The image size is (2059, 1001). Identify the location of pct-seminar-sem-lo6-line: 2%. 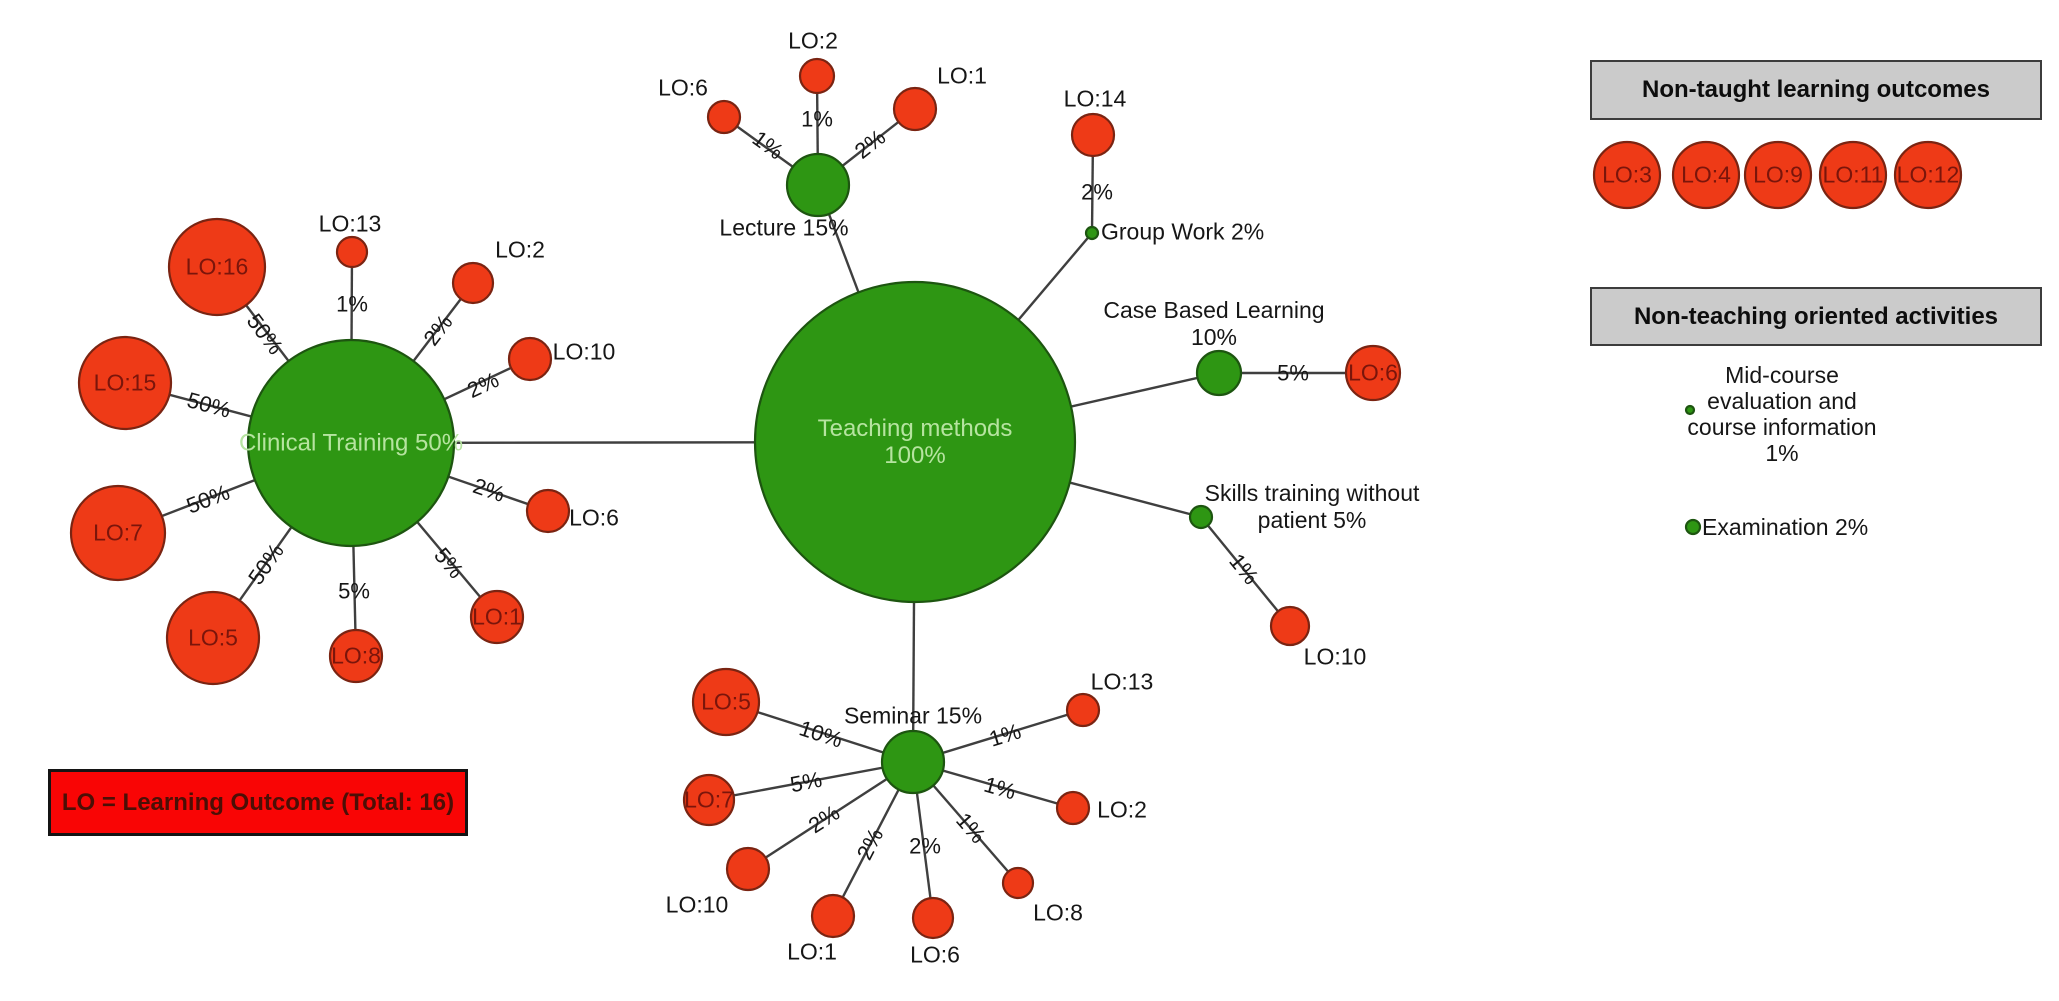
(925, 846).